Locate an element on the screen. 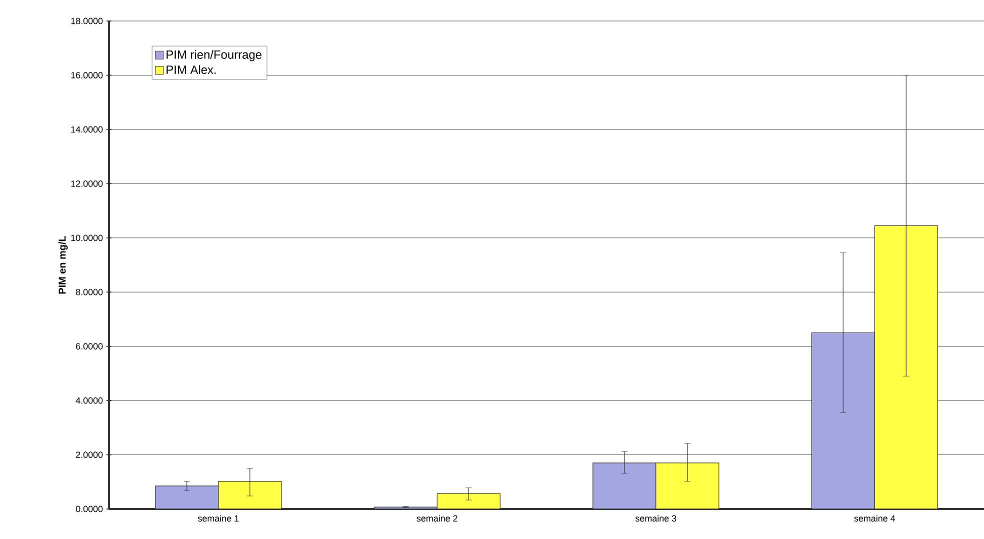 This screenshot has width=984, height=539. y-tick-label: 8.0000 is located at coordinates (89, 292).